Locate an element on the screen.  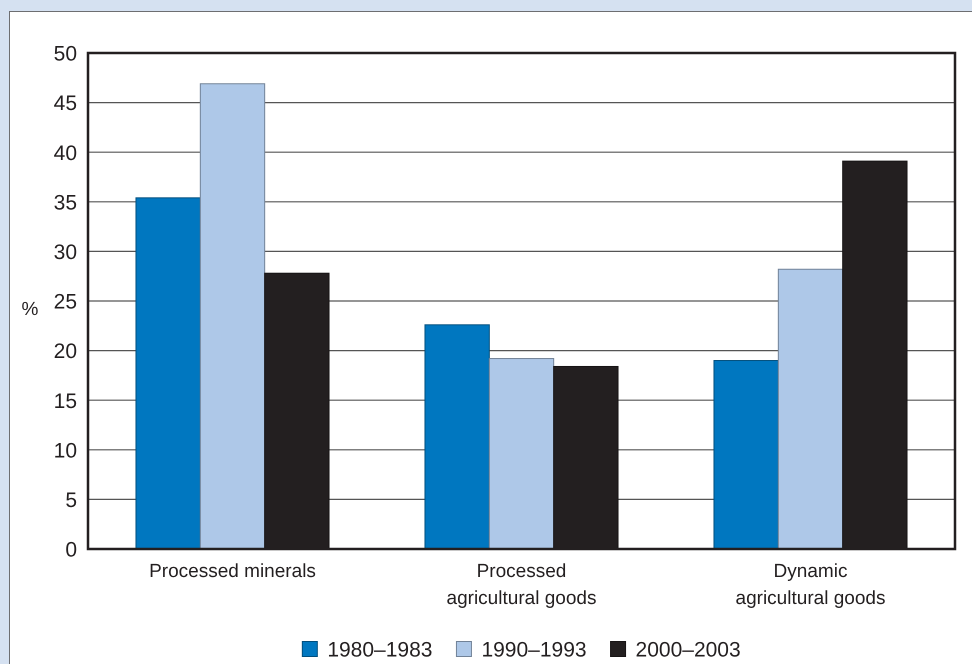
y-tick-label: 50 is located at coordinates (65, 54).